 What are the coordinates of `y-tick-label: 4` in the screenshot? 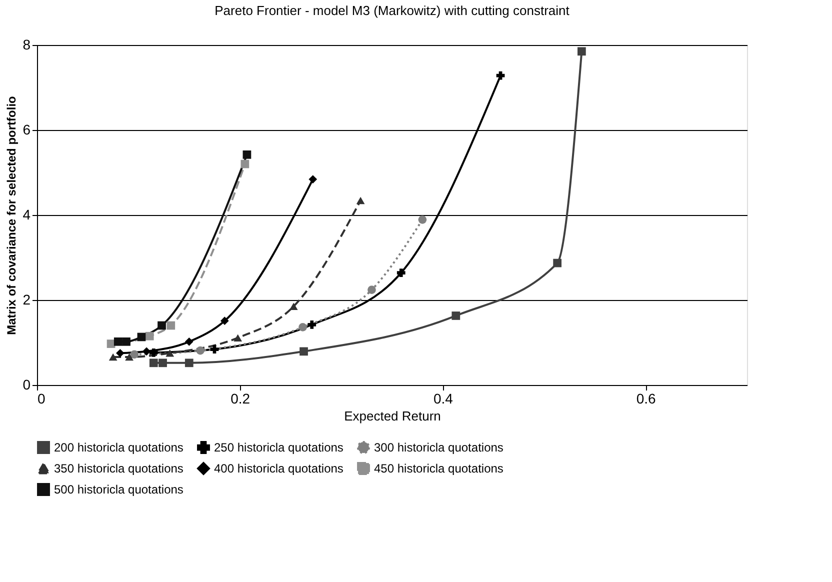 It's located at (26, 214).